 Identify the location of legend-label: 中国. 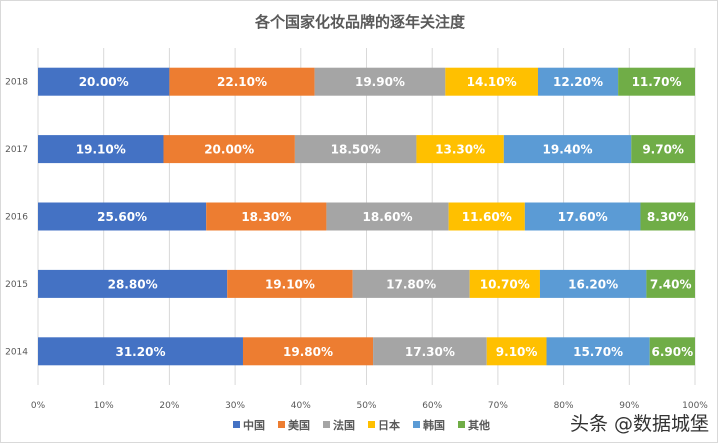
(254, 425).